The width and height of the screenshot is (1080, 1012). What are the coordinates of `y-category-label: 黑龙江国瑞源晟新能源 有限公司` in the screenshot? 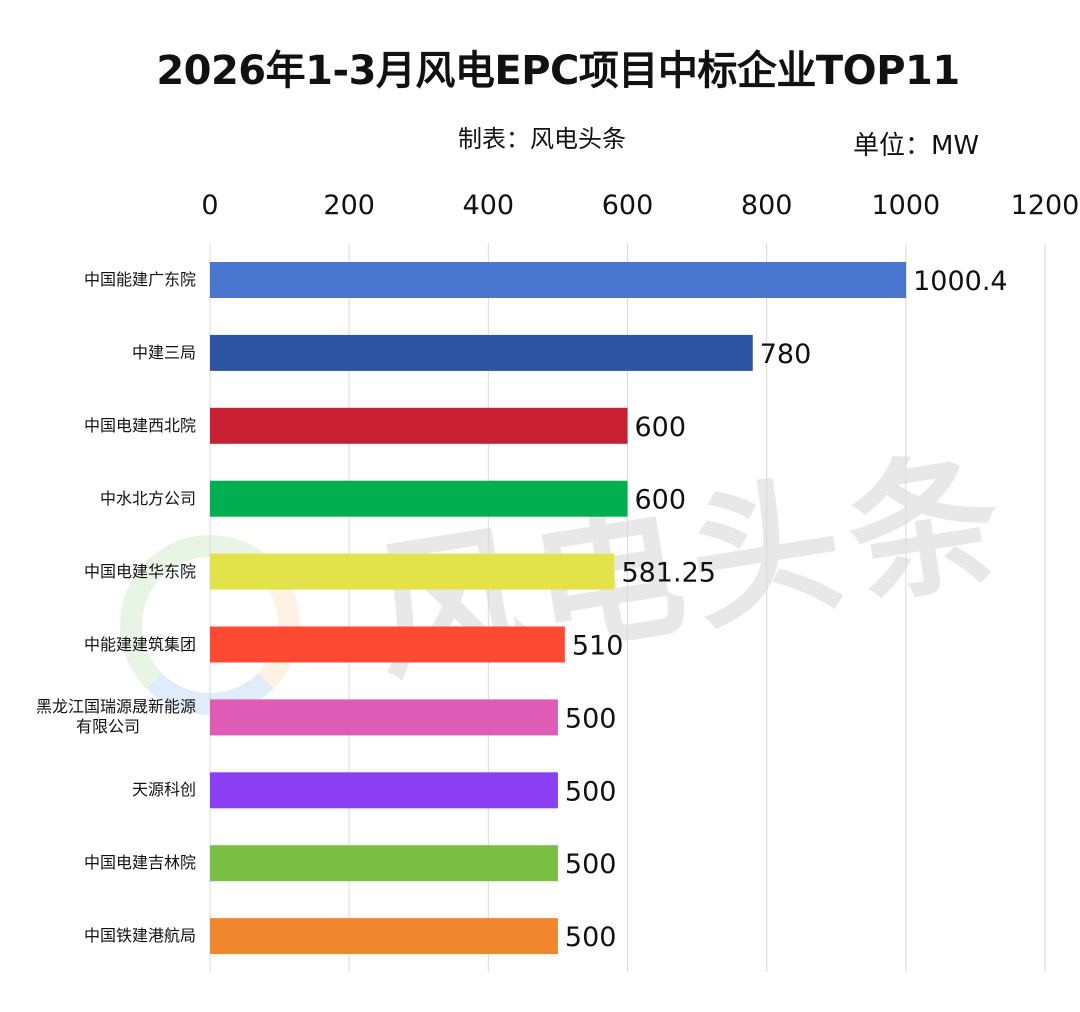 It's located at (115, 717).